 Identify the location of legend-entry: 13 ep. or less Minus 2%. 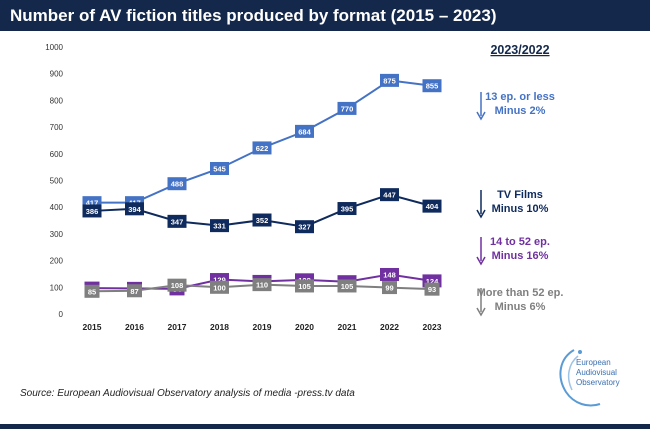
(515, 106).